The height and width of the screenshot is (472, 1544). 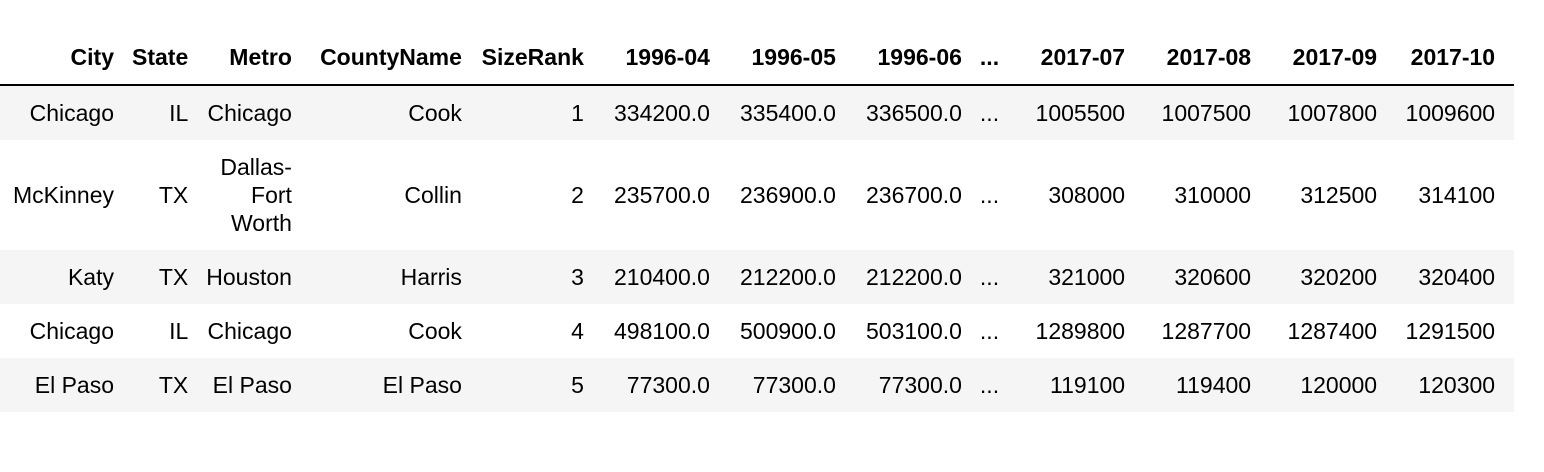 I want to click on cell-city: McKinney, so click(x=61, y=195).